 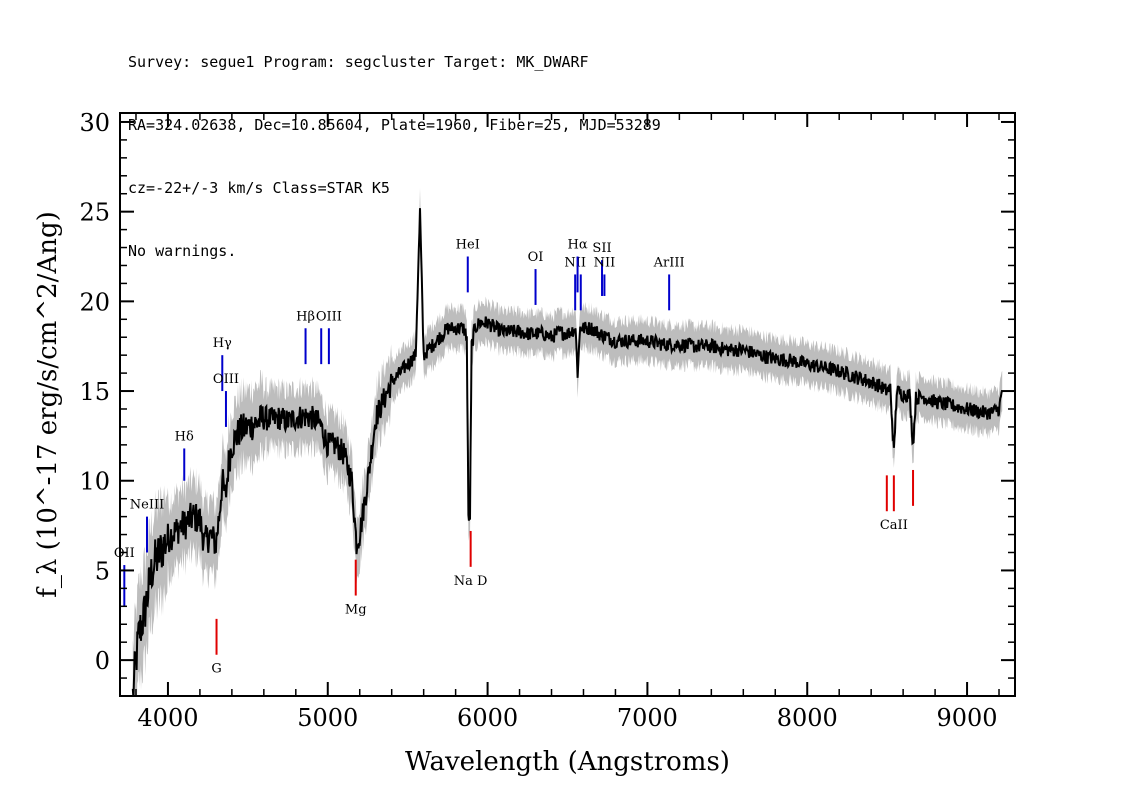 What do you see at coordinates (94, 392) in the screenshot?
I see `y-tick-label: 15` at bounding box center [94, 392].